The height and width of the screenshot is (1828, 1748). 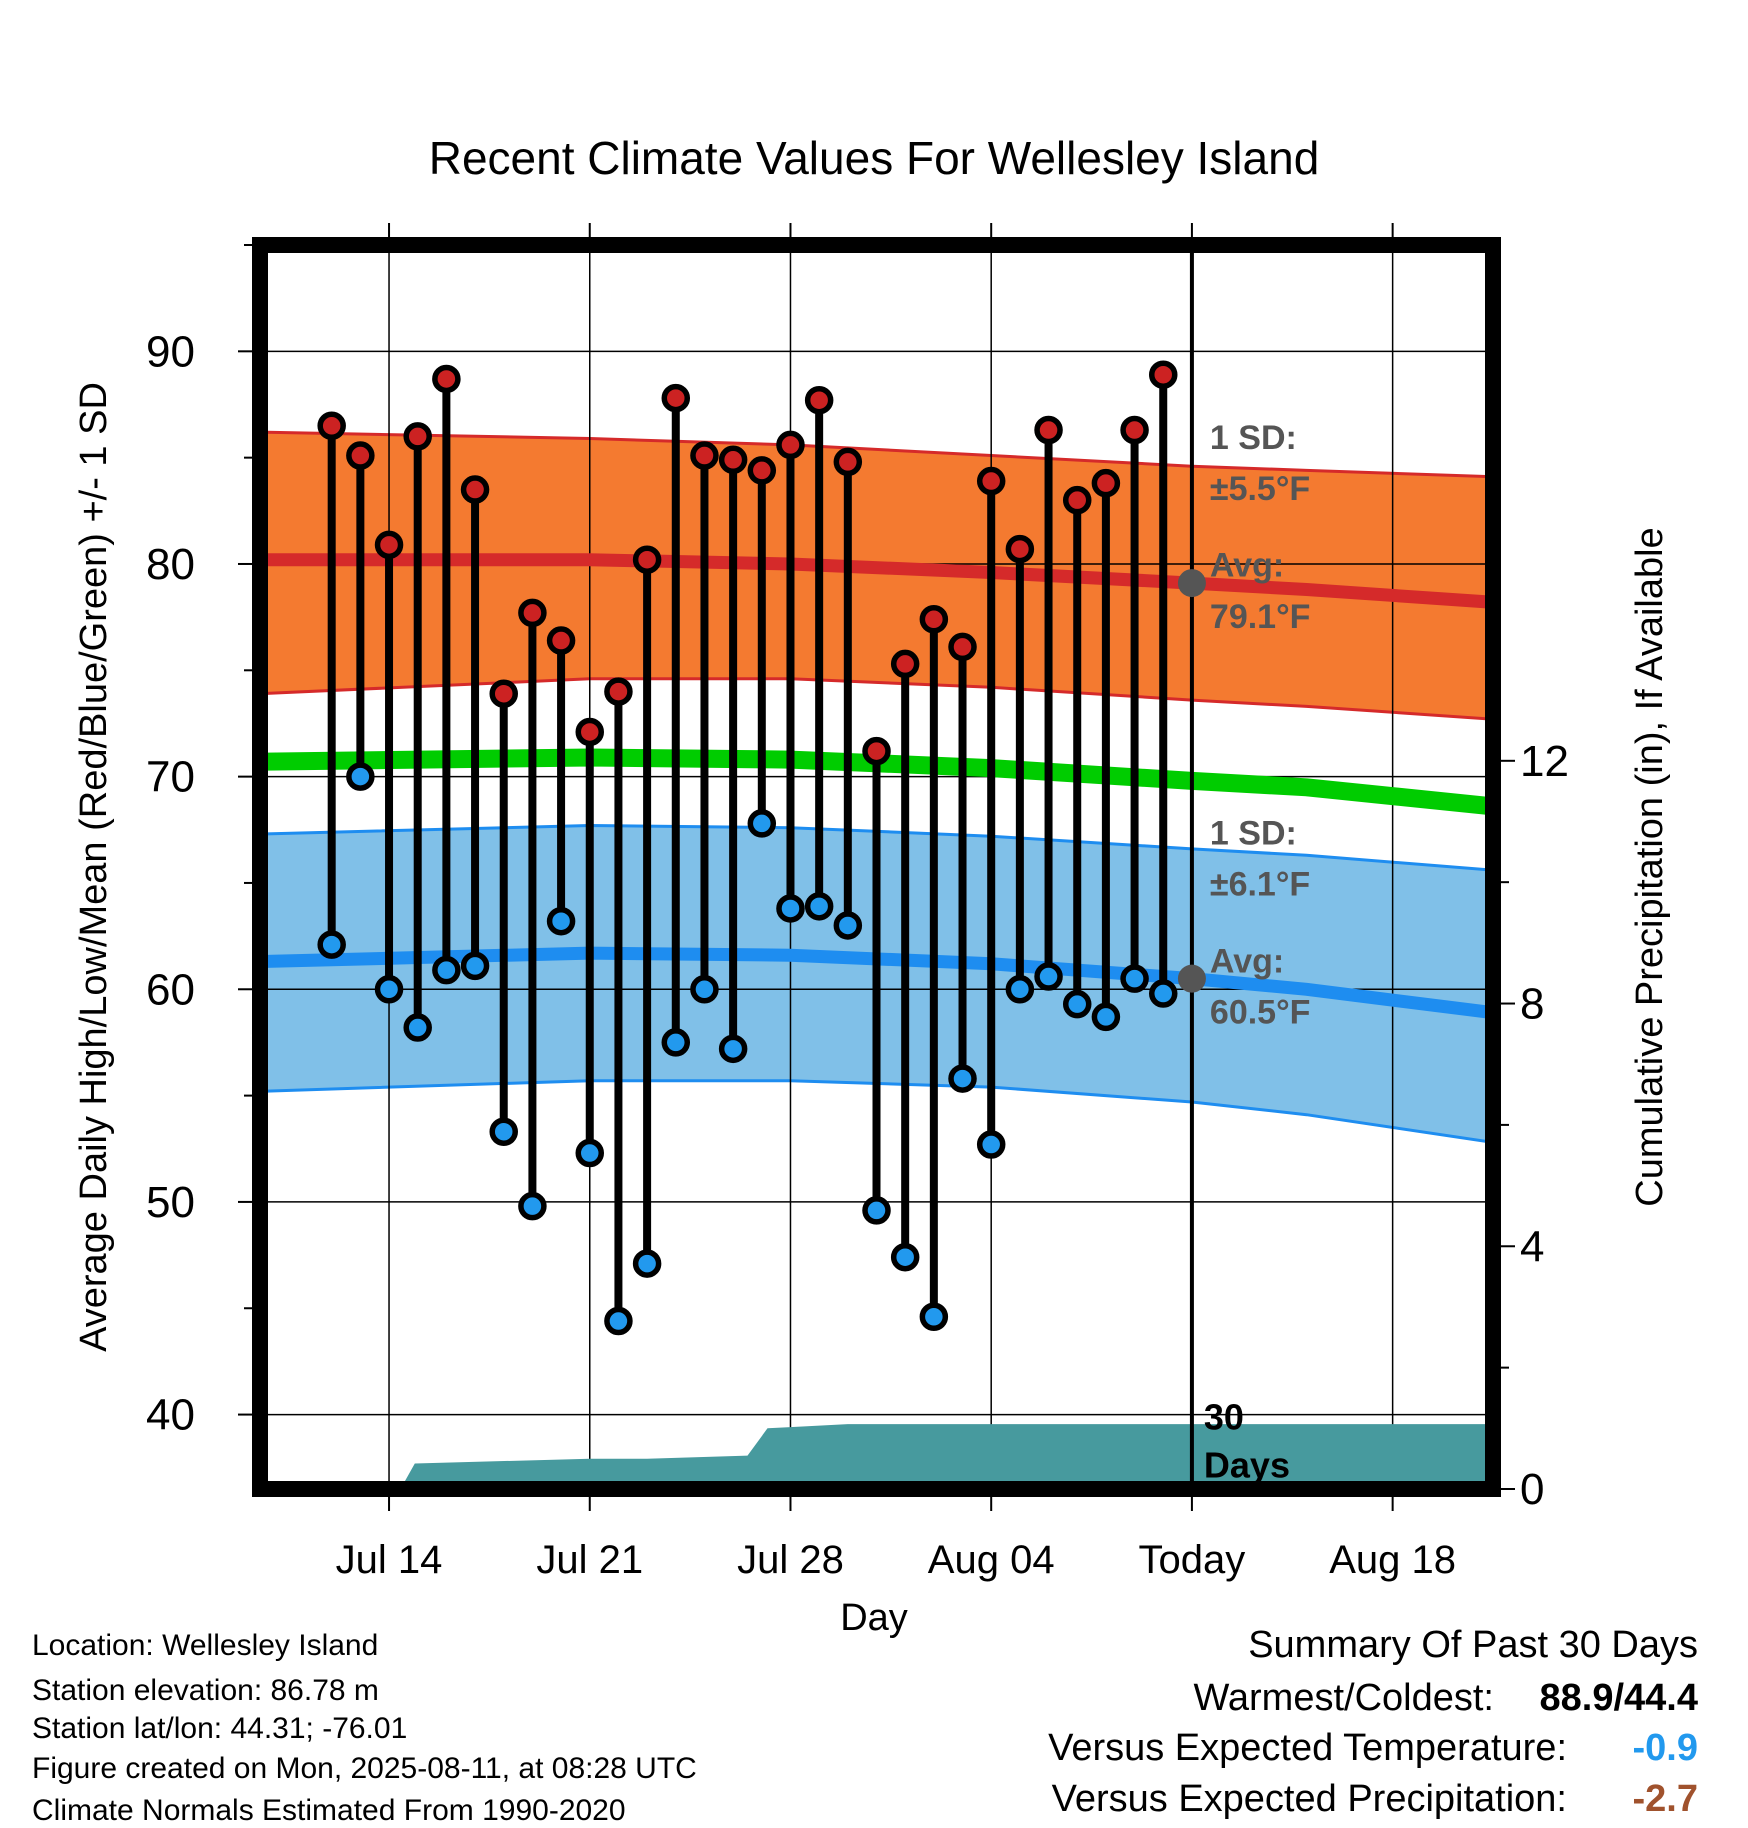 I want to click on x-tick-label-jul-28: Jul 28, so click(x=790, y=1560).